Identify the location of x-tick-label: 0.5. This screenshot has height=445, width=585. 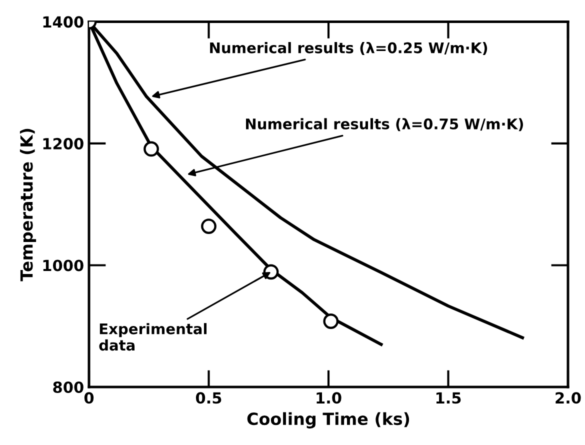
(209, 398).